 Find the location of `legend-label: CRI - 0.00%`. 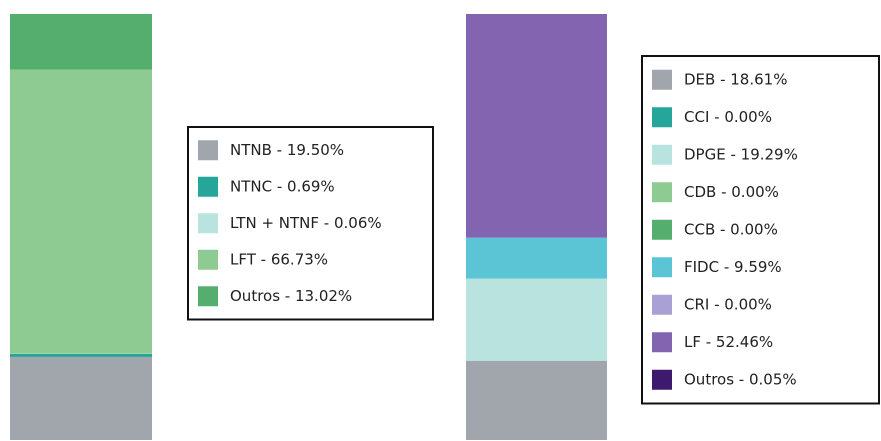

legend-label: CRI - 0.00% is located at coordinates (728, 304).